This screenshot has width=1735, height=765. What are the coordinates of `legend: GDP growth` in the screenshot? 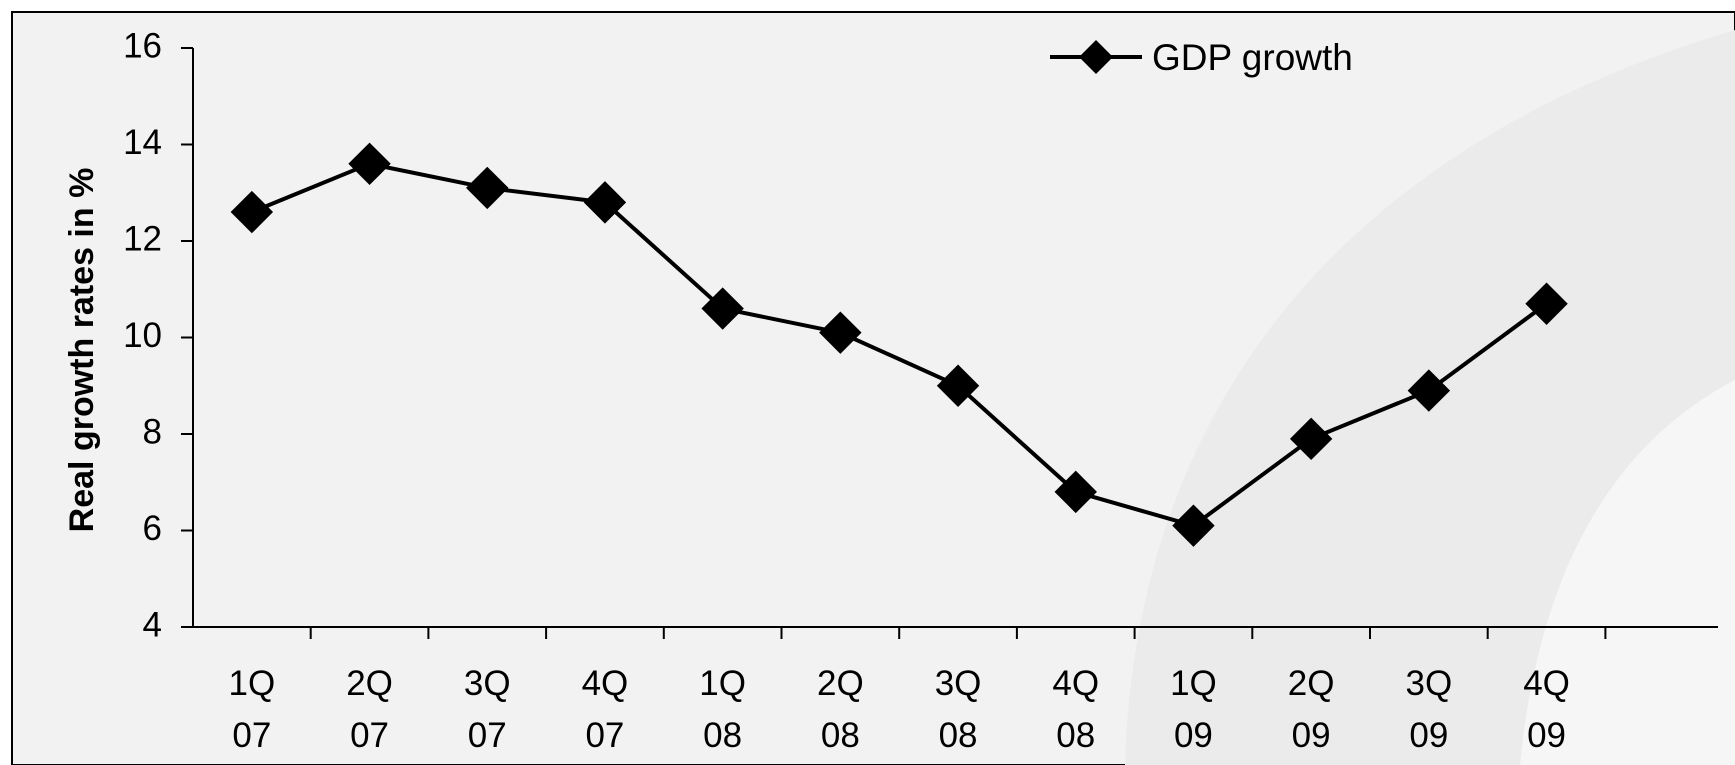 It's located at (1201, 57).